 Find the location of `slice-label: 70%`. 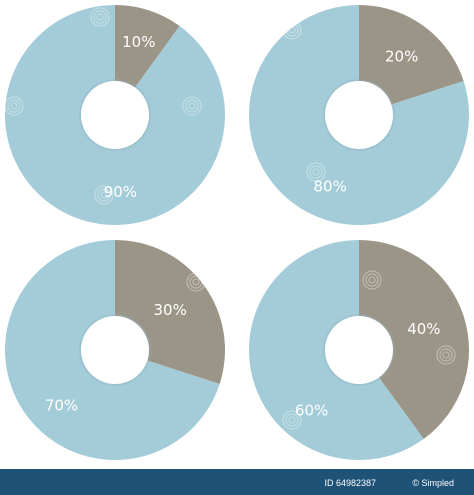

slice-label: 70% is located at coordinates (61, 405).